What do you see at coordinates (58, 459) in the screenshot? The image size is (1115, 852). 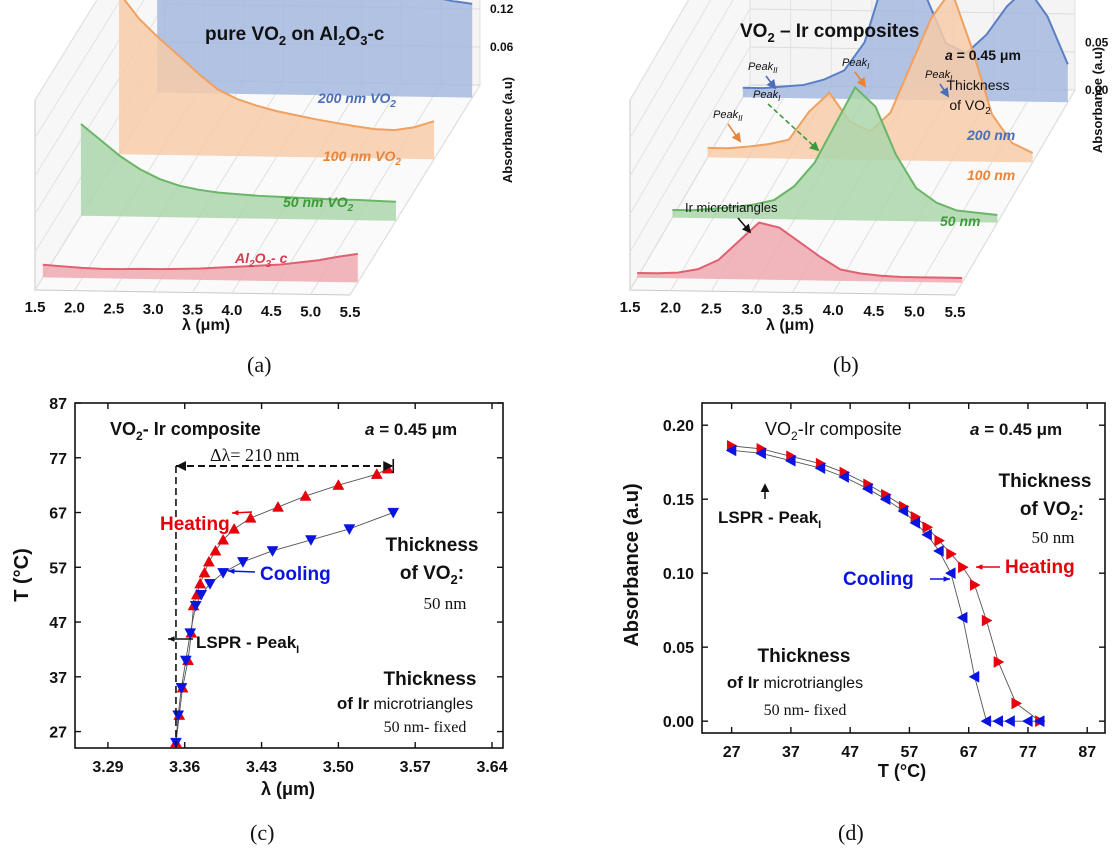 I see `y-tick-label: 77` at bounding box center [58, 459].